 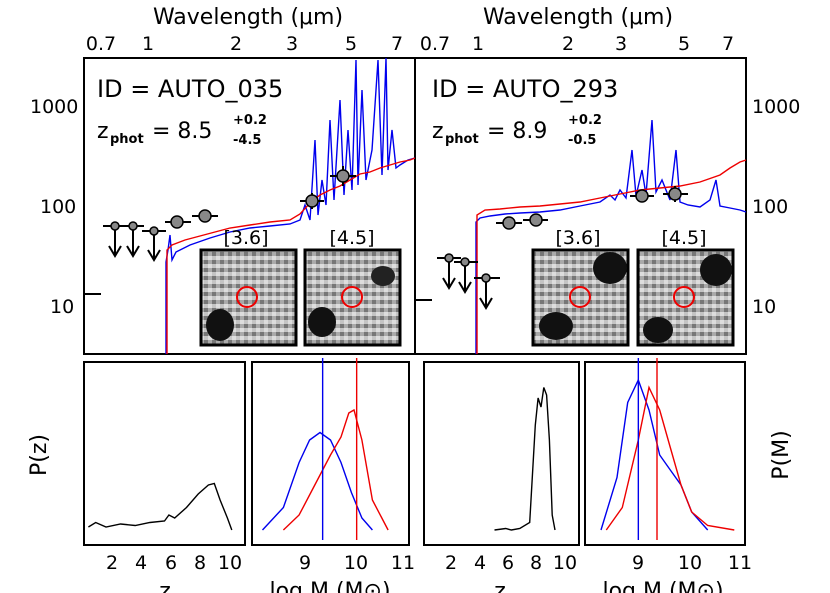 I want to click on top-tick-label: 3, so click(x=292, y=44).